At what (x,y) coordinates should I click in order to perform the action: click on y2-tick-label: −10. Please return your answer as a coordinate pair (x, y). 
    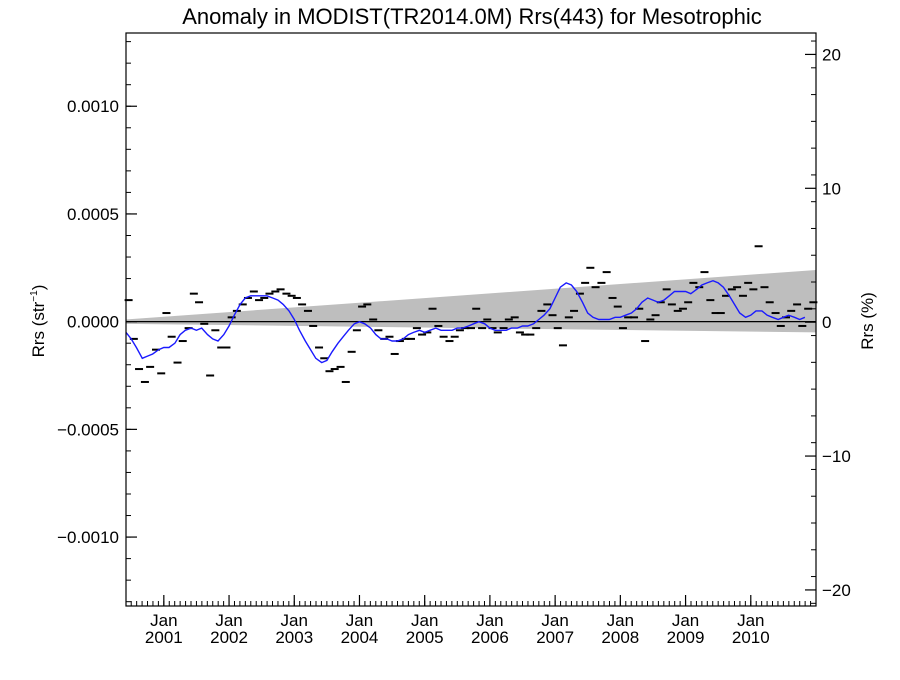
    Looking at the image, I should click on (836, 456).